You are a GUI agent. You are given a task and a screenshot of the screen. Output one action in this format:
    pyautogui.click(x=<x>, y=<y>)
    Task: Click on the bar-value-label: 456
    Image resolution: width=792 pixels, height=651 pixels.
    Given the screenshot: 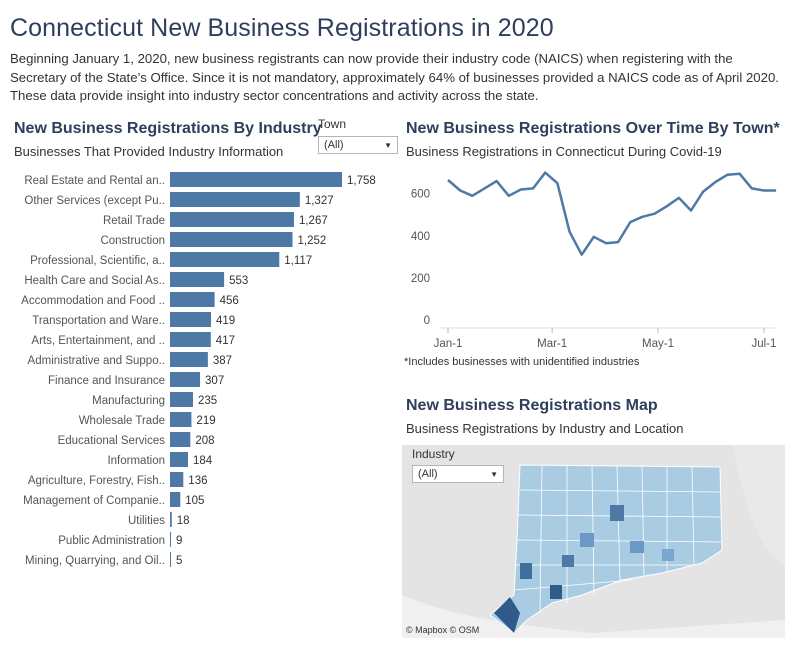 What is the action you would take?
    pyautogui.click(x=229, y=301)
    